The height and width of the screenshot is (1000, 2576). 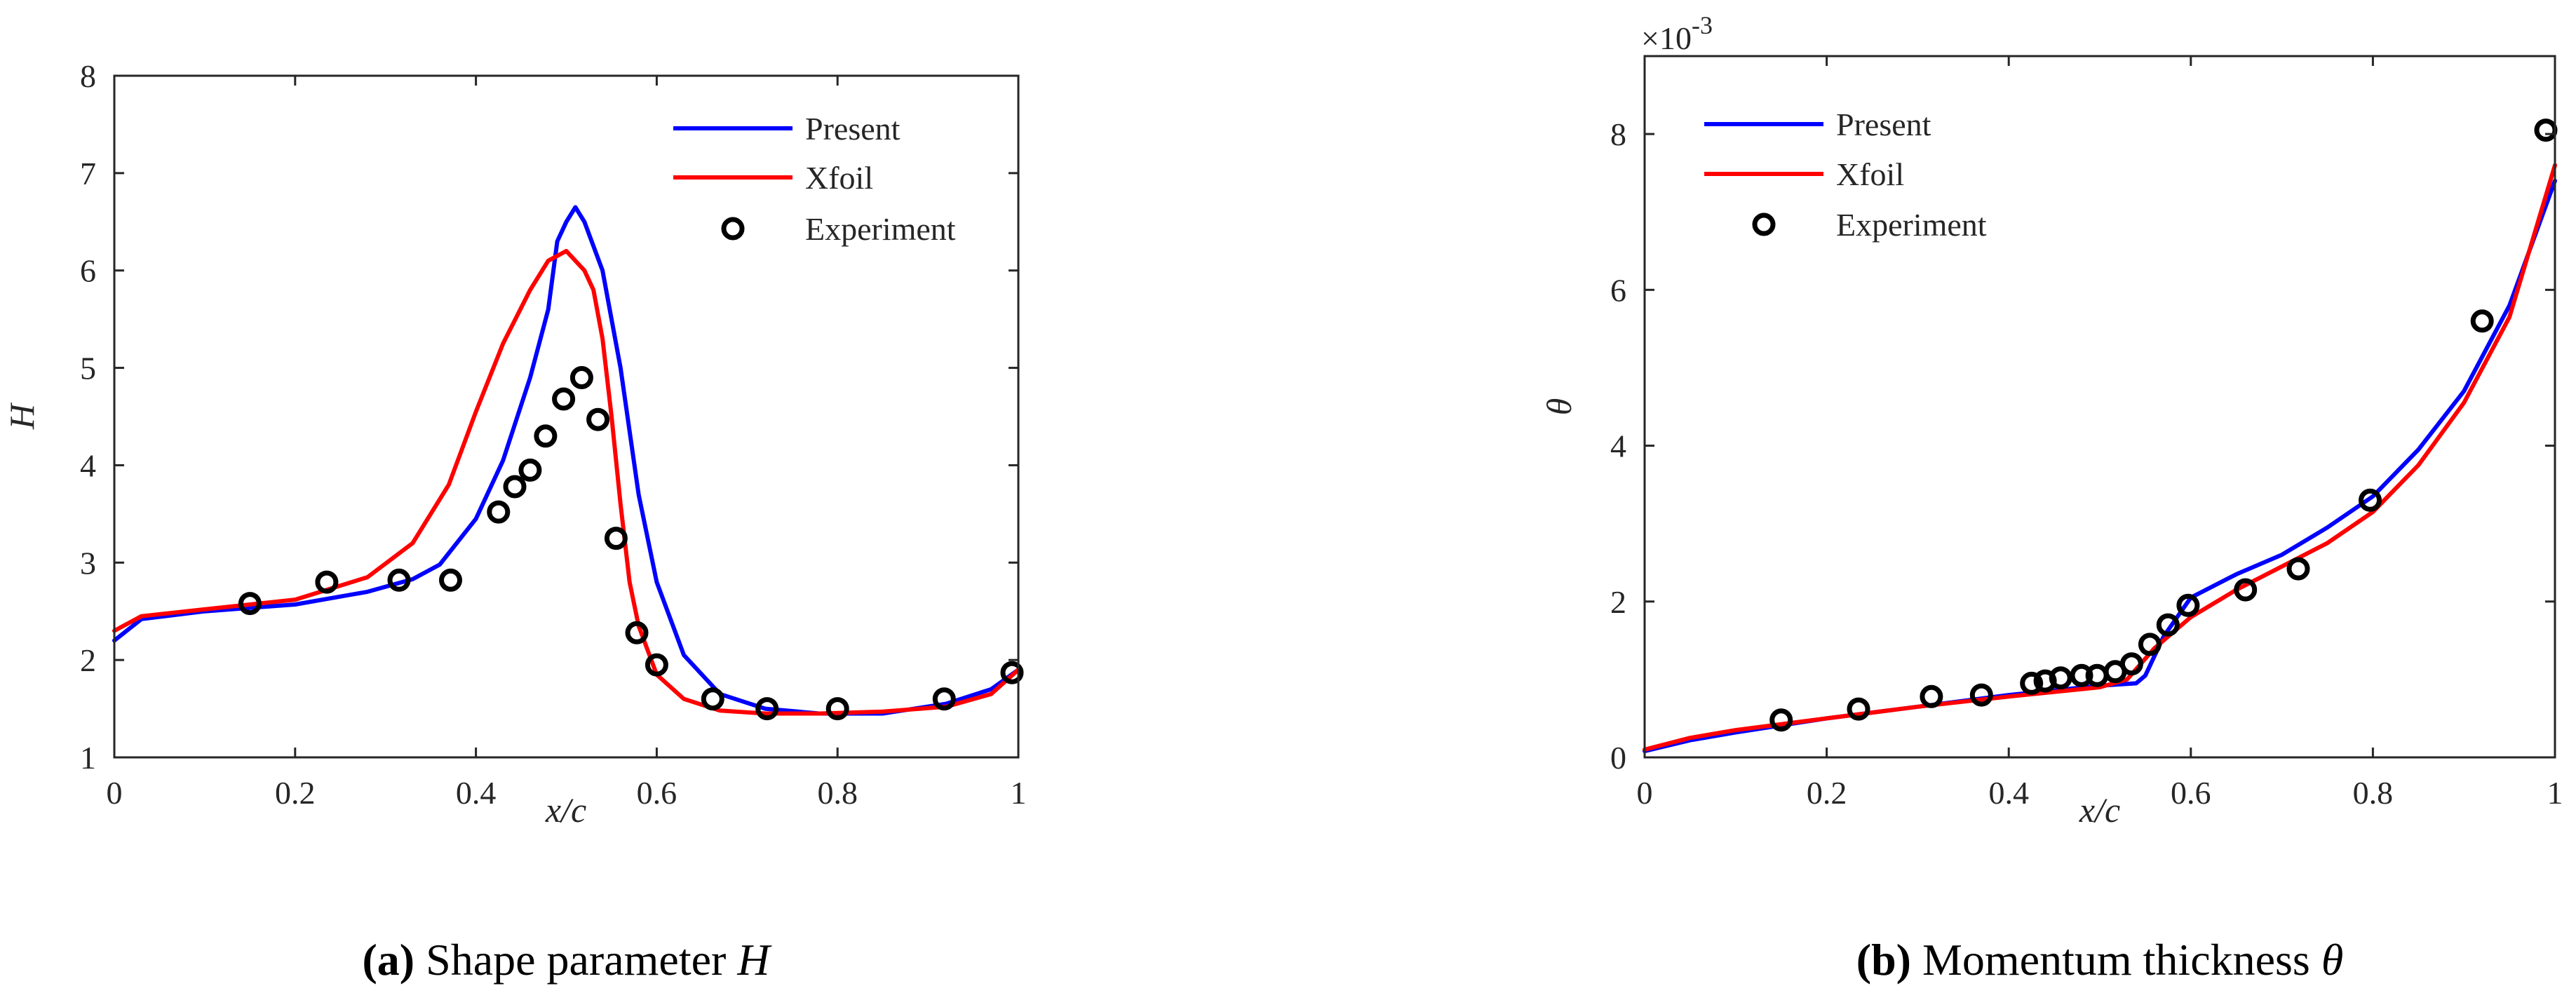 What do you see at coordinates (21, 416) in the screenshot?
I see `chart-a-ylabel: H` at bounding box center [21, 416].